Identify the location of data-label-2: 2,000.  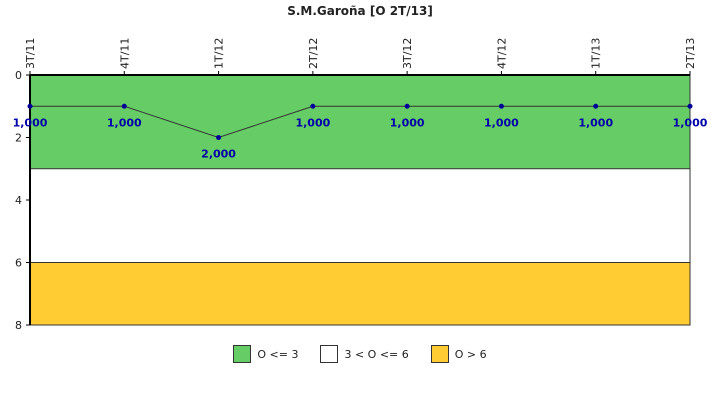
(218, 154).